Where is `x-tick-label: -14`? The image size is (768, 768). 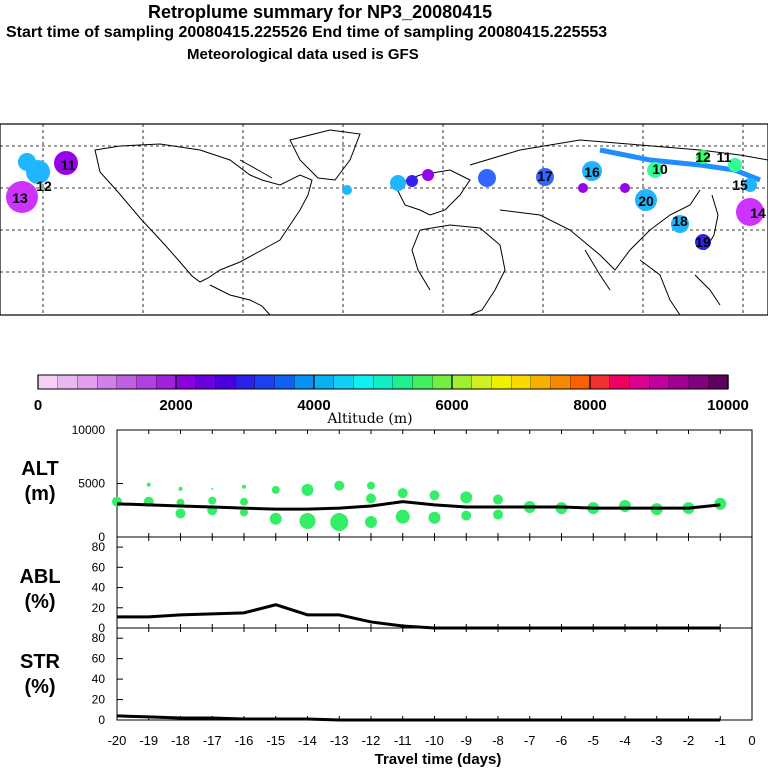
x-tick-label: -14 is located at coordinates (307, 740).